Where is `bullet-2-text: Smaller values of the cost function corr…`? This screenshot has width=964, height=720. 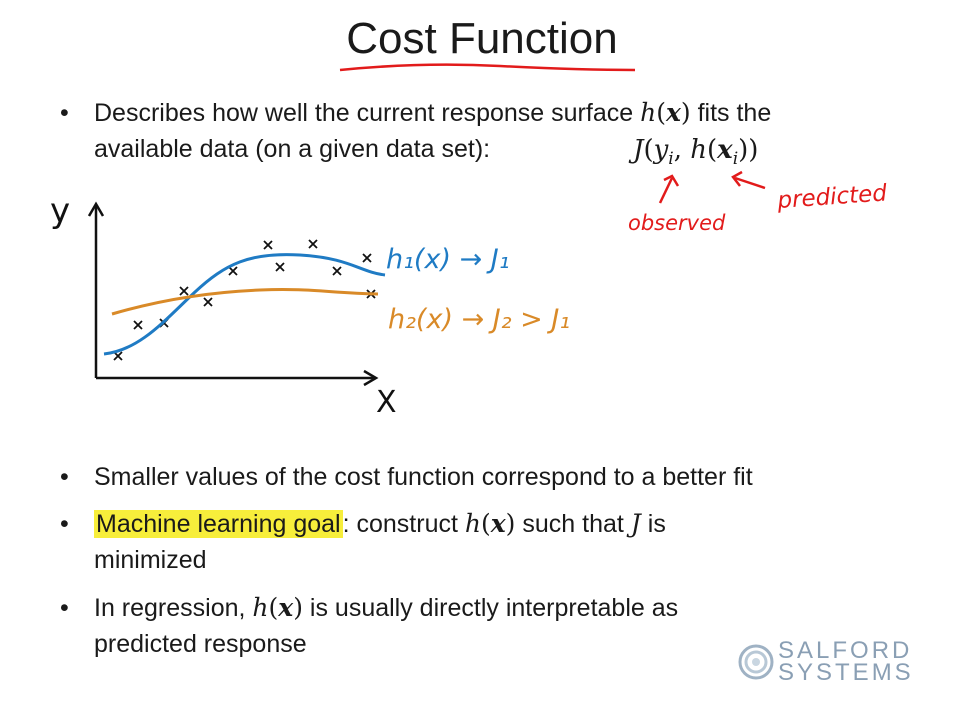 bullet-2-text: Smaller values of the cost function corr… is located at coordinates (423, 477).